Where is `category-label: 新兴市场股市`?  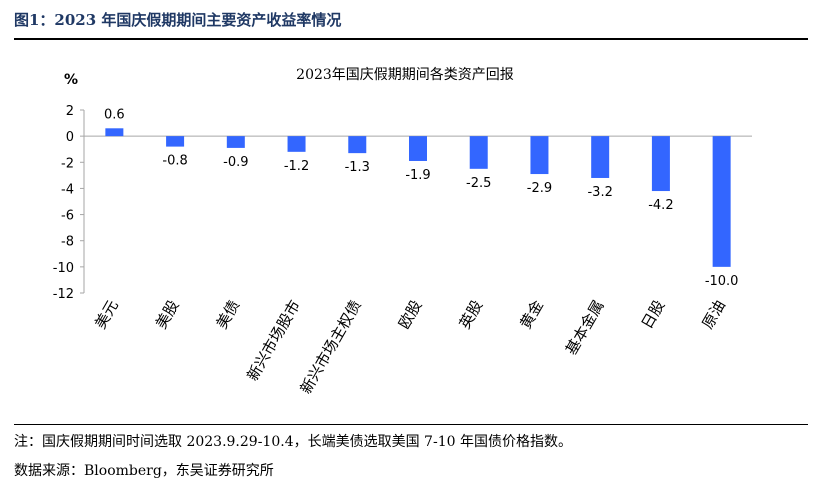
category-label: 新兴市场股市 is located at coordinates (273, 340).